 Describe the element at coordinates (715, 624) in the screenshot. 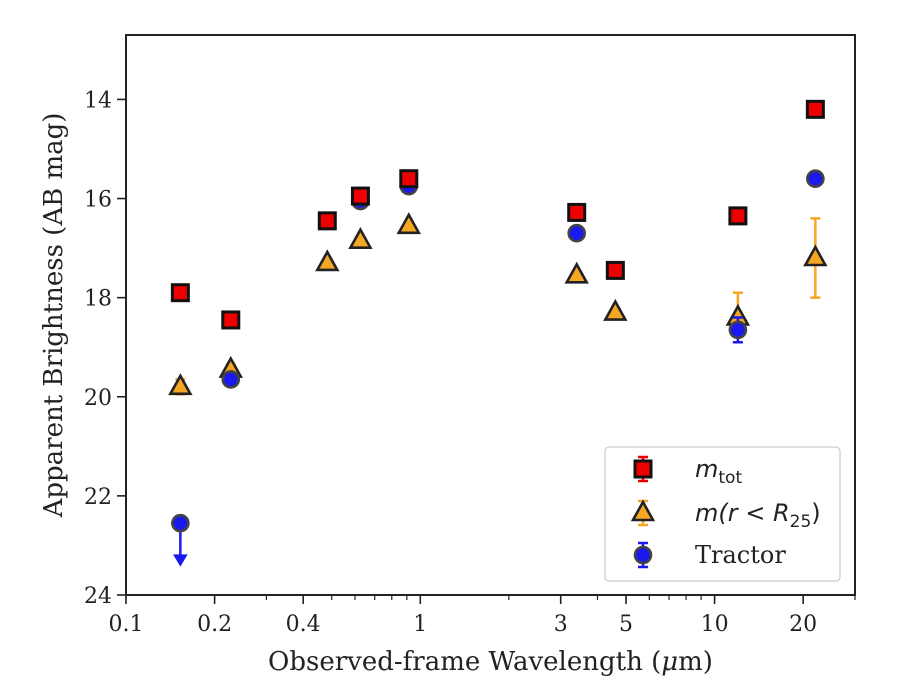

I see `x-tick-label: 10` at that location.